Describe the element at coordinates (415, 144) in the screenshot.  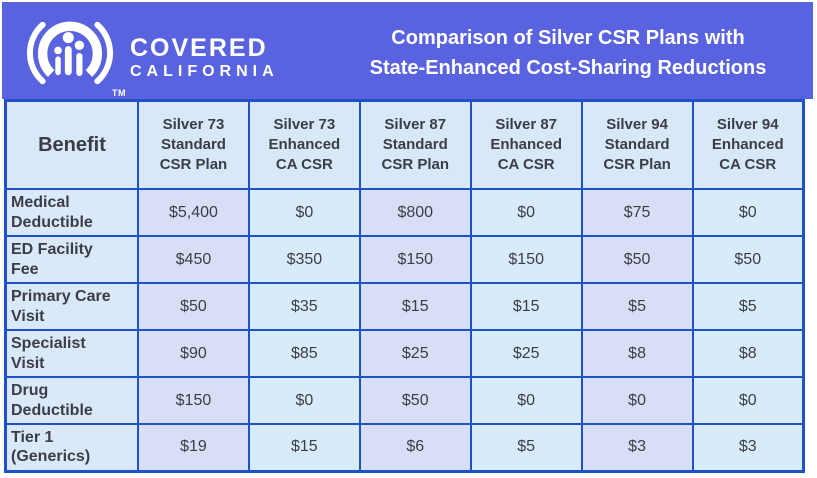
I see `plan-column-header: Silver 87 Standard CSR Plan` at that location.